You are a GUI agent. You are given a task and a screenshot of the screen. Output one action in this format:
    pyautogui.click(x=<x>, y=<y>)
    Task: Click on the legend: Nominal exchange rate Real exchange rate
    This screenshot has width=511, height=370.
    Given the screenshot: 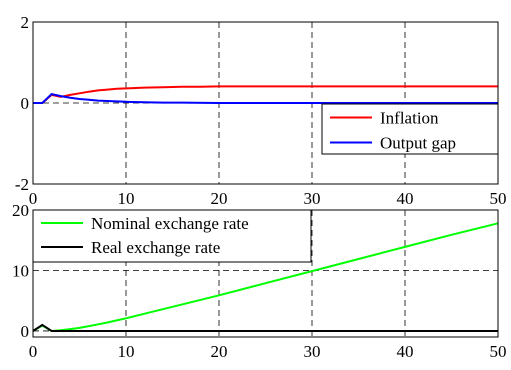 What is the action you would take?
    pyautogui.click(x=172, y=236)
    